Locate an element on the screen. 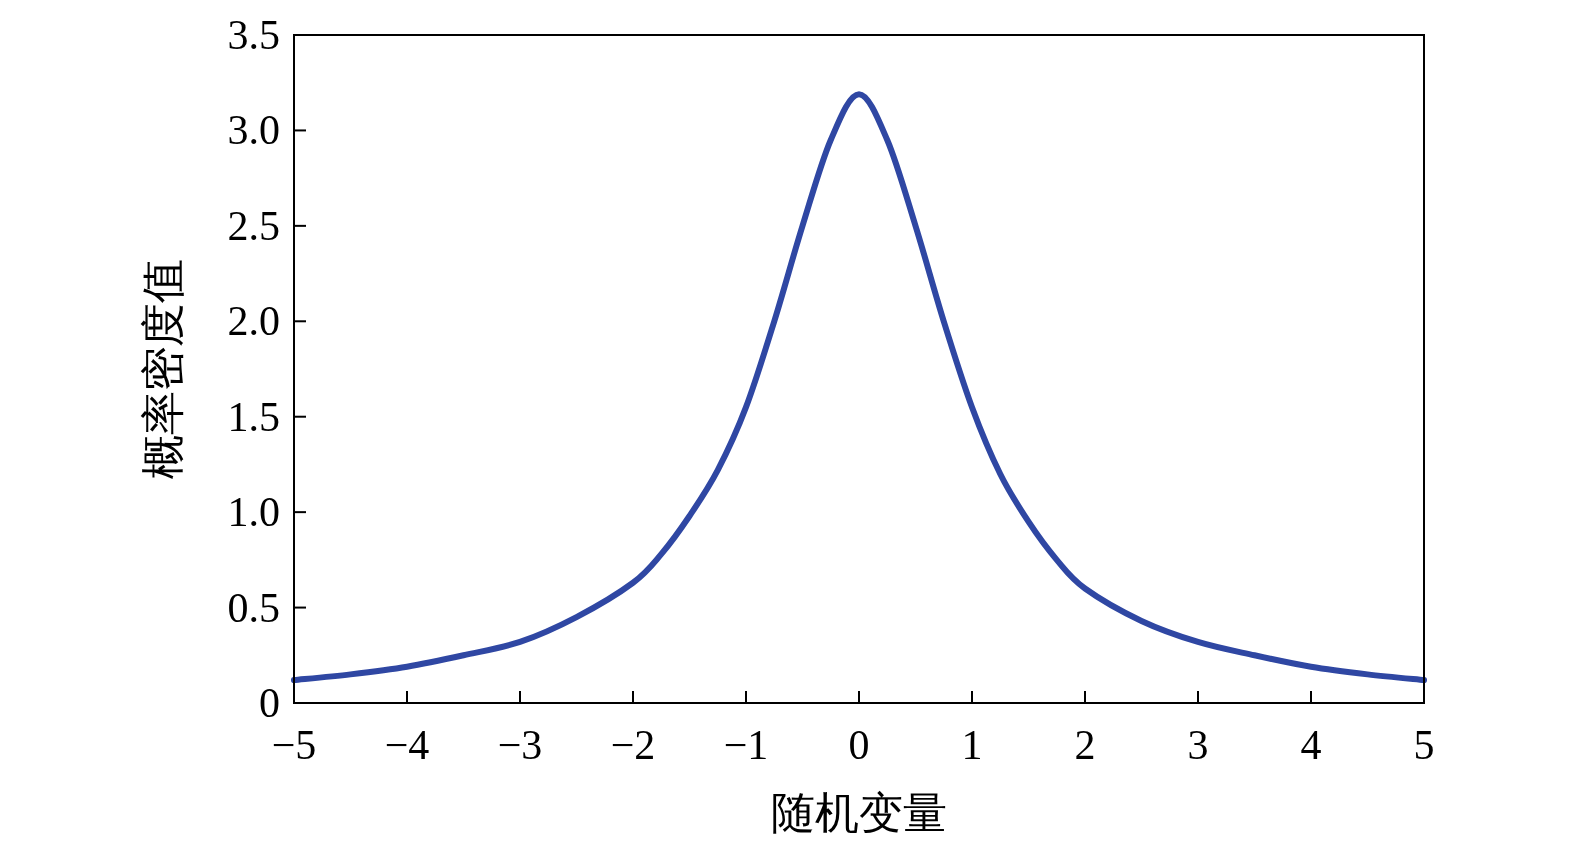 The height and width of the screenshot is (843, 1575). y-tick-label: 3.0 is located at coordinates (253, 130).